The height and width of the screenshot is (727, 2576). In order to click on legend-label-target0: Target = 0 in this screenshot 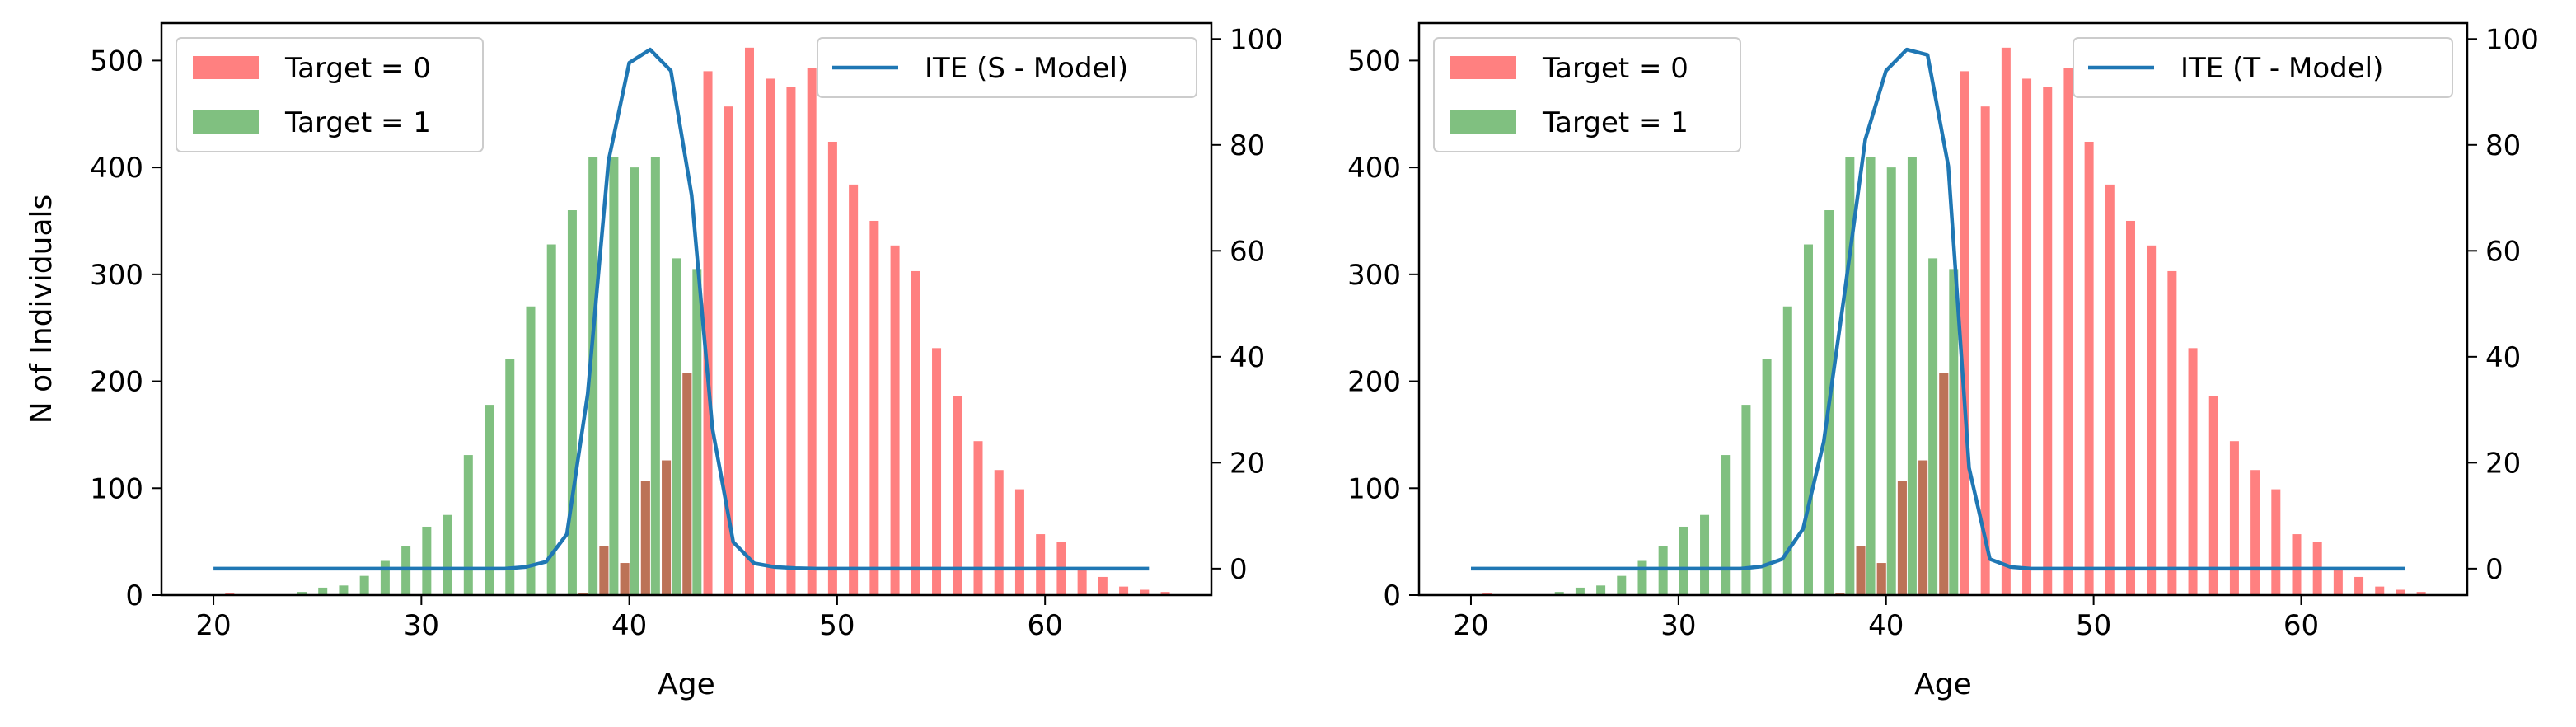, I will do `click(357, 68)`.